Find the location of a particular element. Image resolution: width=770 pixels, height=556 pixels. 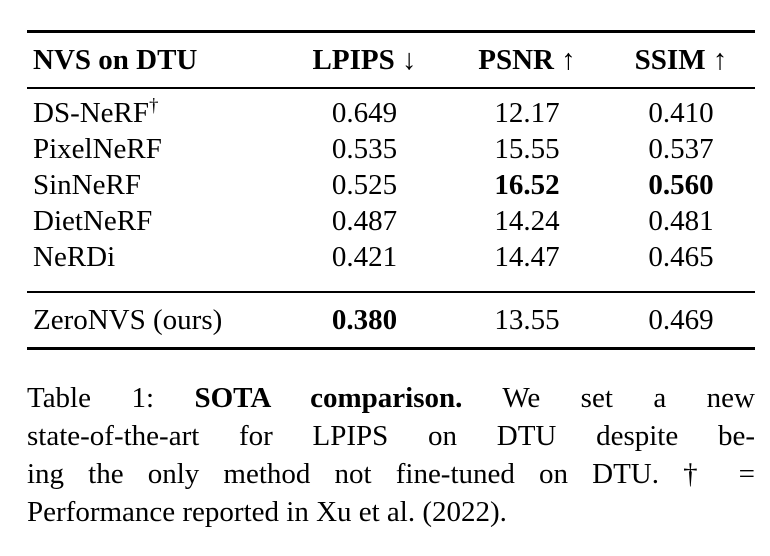

cell-method: NeRDi is located at coordinates (154, 265).